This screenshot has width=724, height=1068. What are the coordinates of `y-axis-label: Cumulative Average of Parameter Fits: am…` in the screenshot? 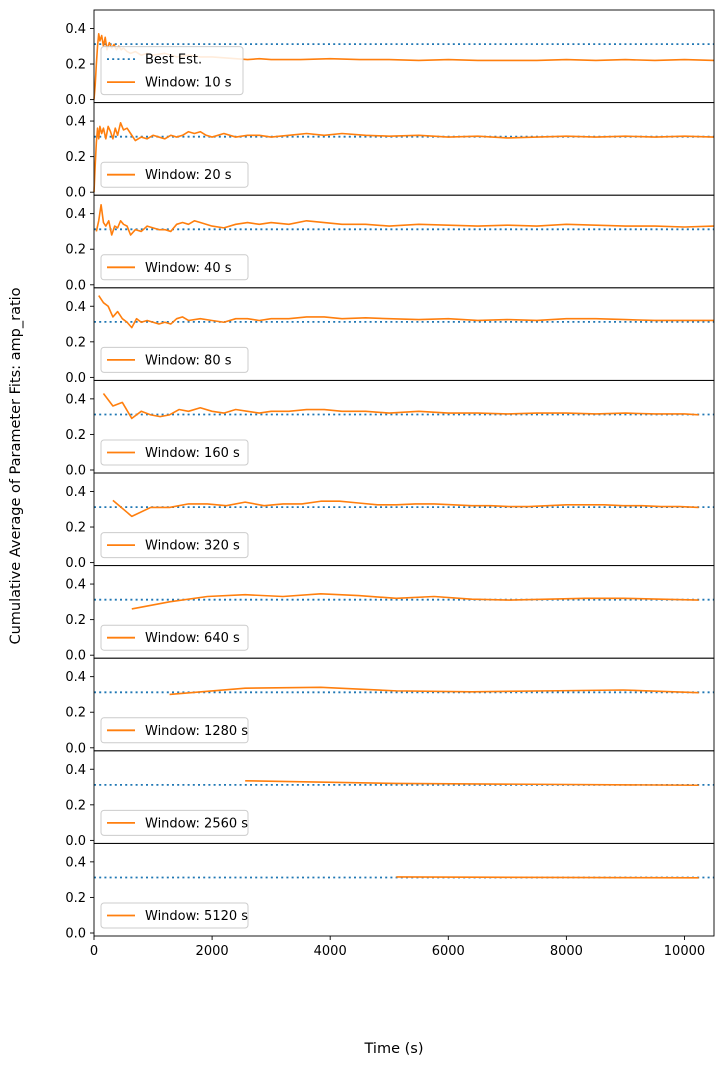 It's located at (16, 465).